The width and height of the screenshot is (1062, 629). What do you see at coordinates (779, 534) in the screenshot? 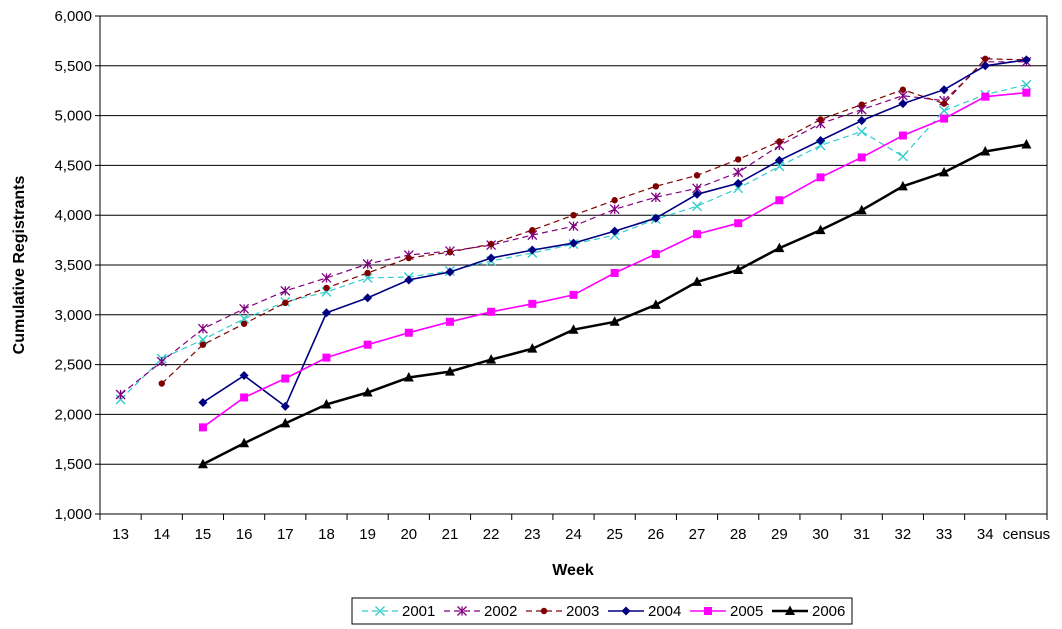
I see `x-tick-label: 29` at bounding box center [779, 534].